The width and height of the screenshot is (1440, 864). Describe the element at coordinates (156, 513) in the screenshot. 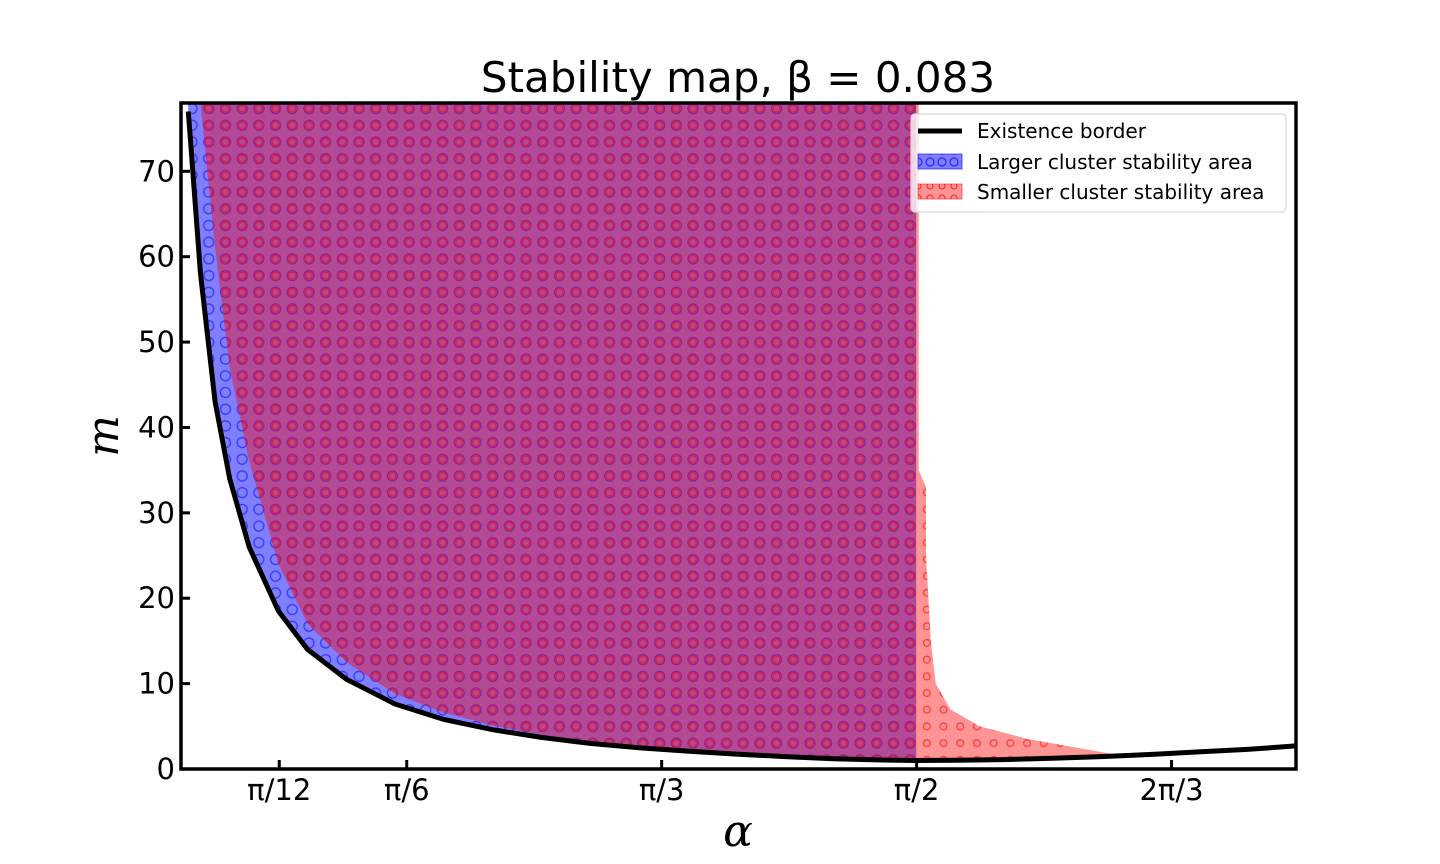

I see `y-tick-label: 30` at that location.